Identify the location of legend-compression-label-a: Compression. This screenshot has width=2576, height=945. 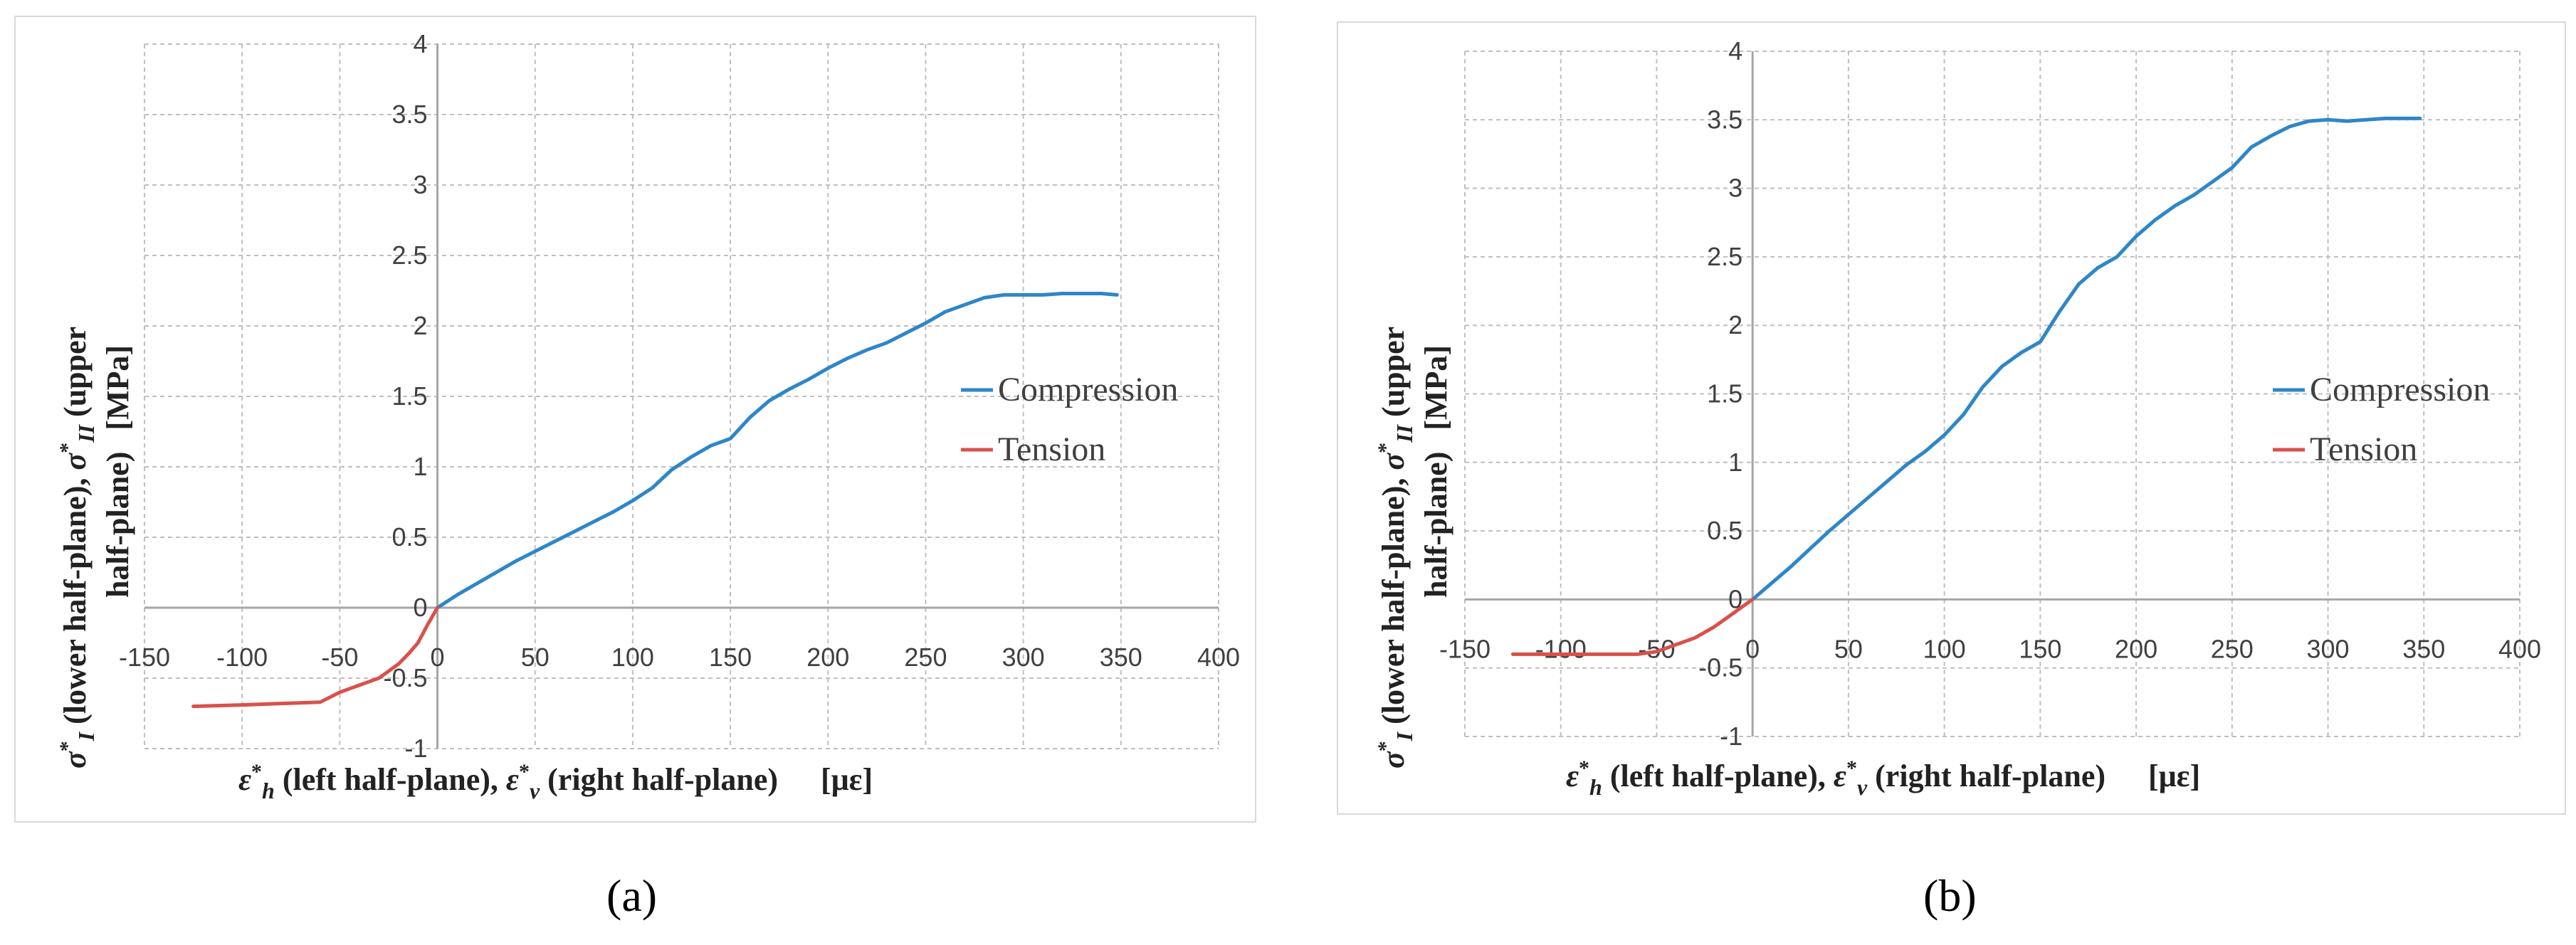
(1088, 389).